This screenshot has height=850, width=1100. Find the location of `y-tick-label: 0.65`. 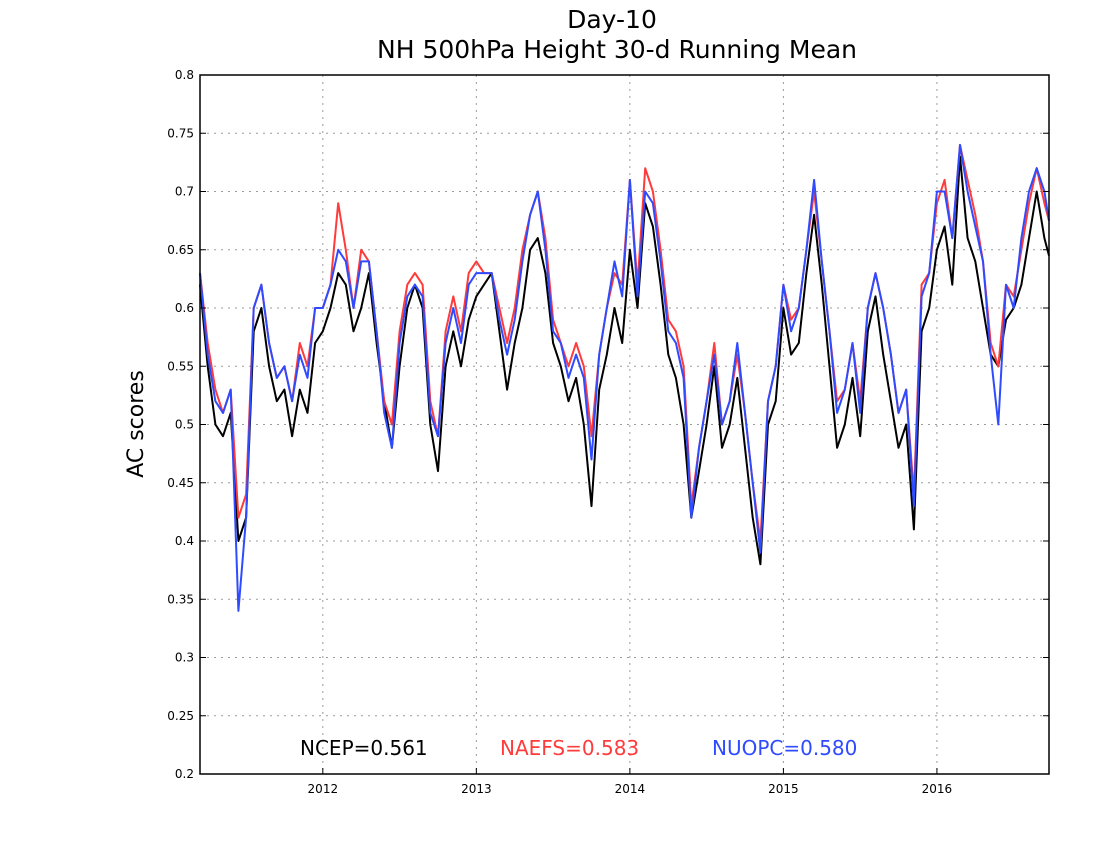

y-tick-label: 0.65 is located at coordinates (180, 250).